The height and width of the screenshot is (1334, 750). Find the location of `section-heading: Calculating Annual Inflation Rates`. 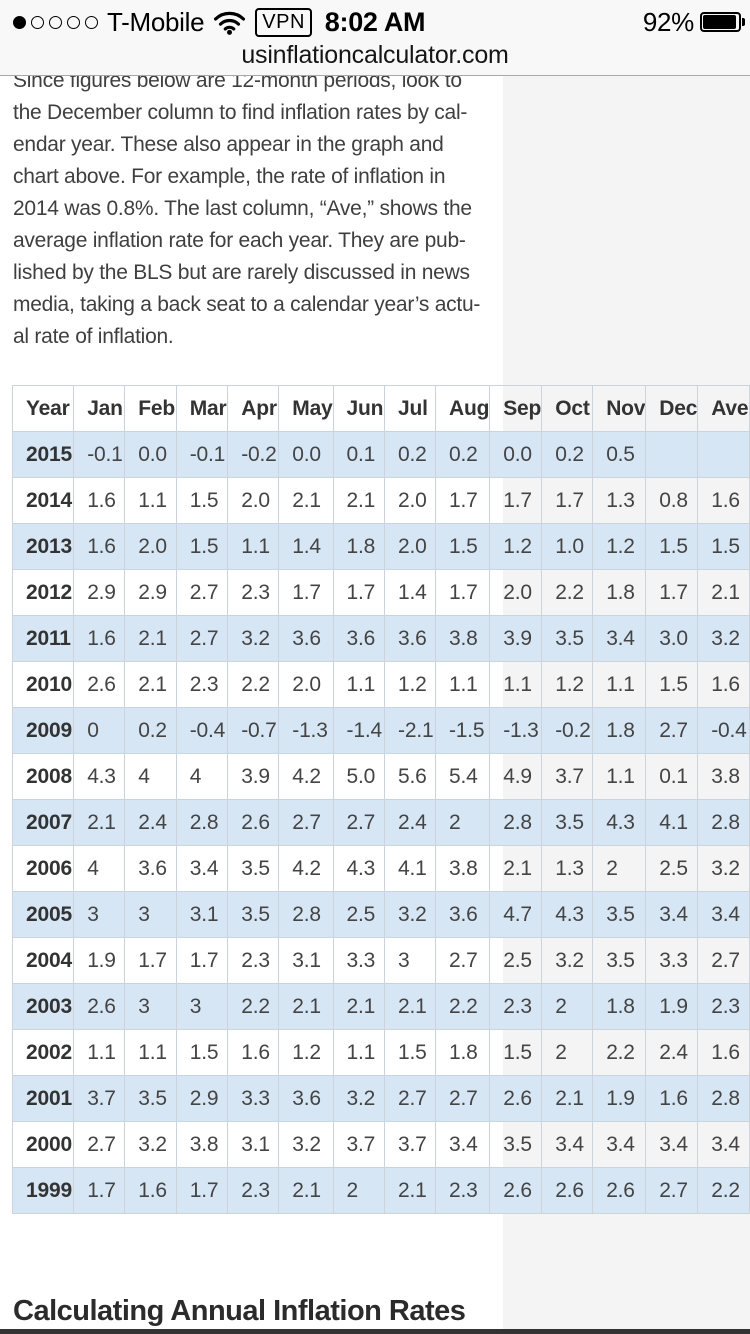

section-heading: Calculating Annual Inflation Rates is located at coordinates (239, 1311).